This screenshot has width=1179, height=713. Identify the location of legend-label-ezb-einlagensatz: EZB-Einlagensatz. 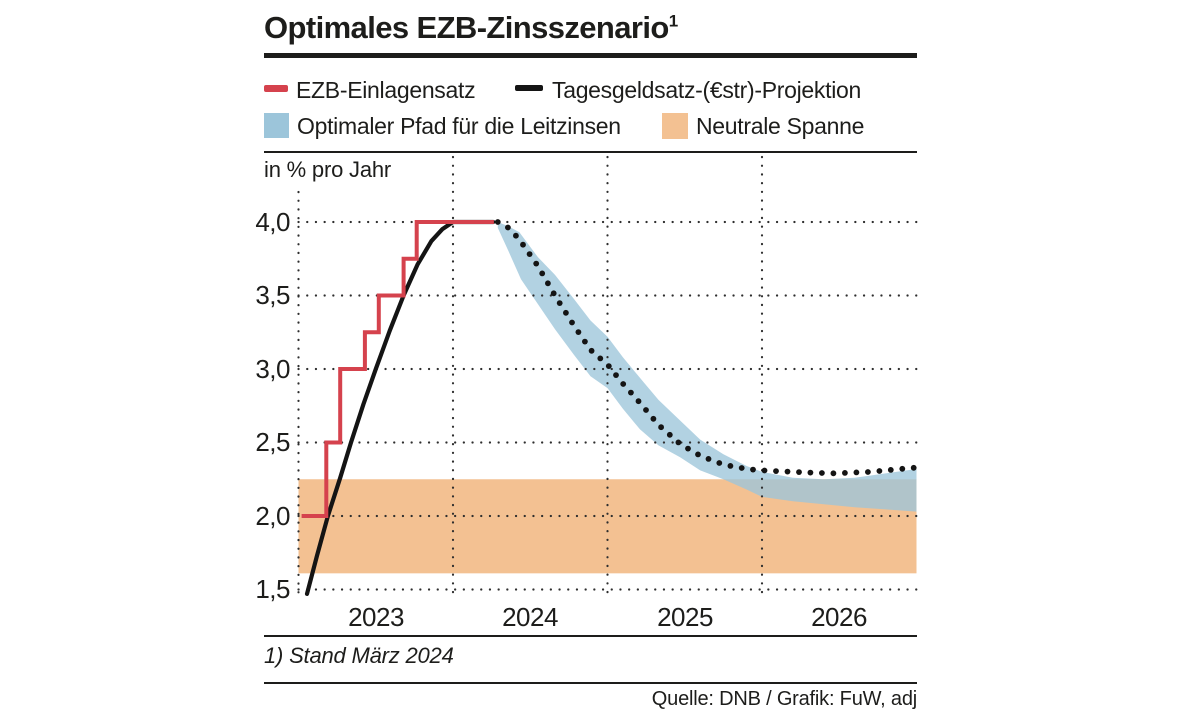
(386, 90).